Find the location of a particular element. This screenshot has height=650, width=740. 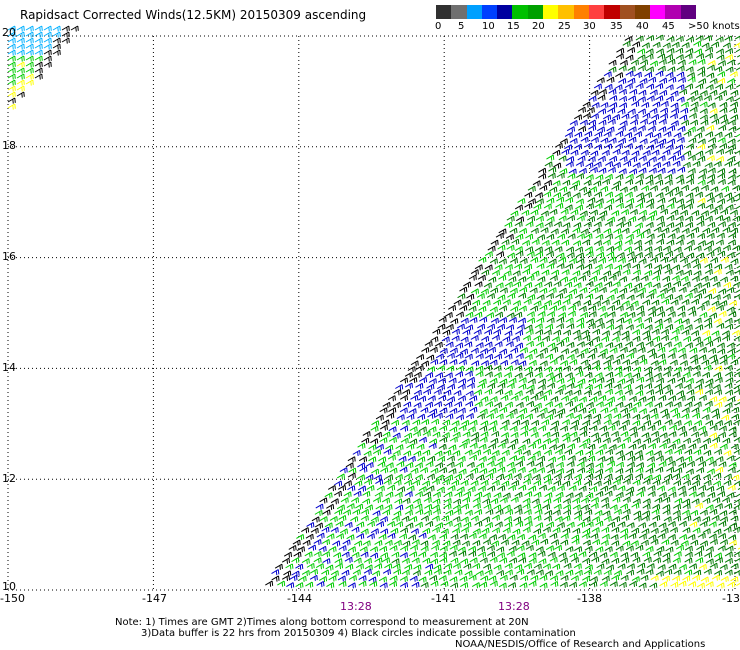

legend-swatch is located at coordinates (596, 12).